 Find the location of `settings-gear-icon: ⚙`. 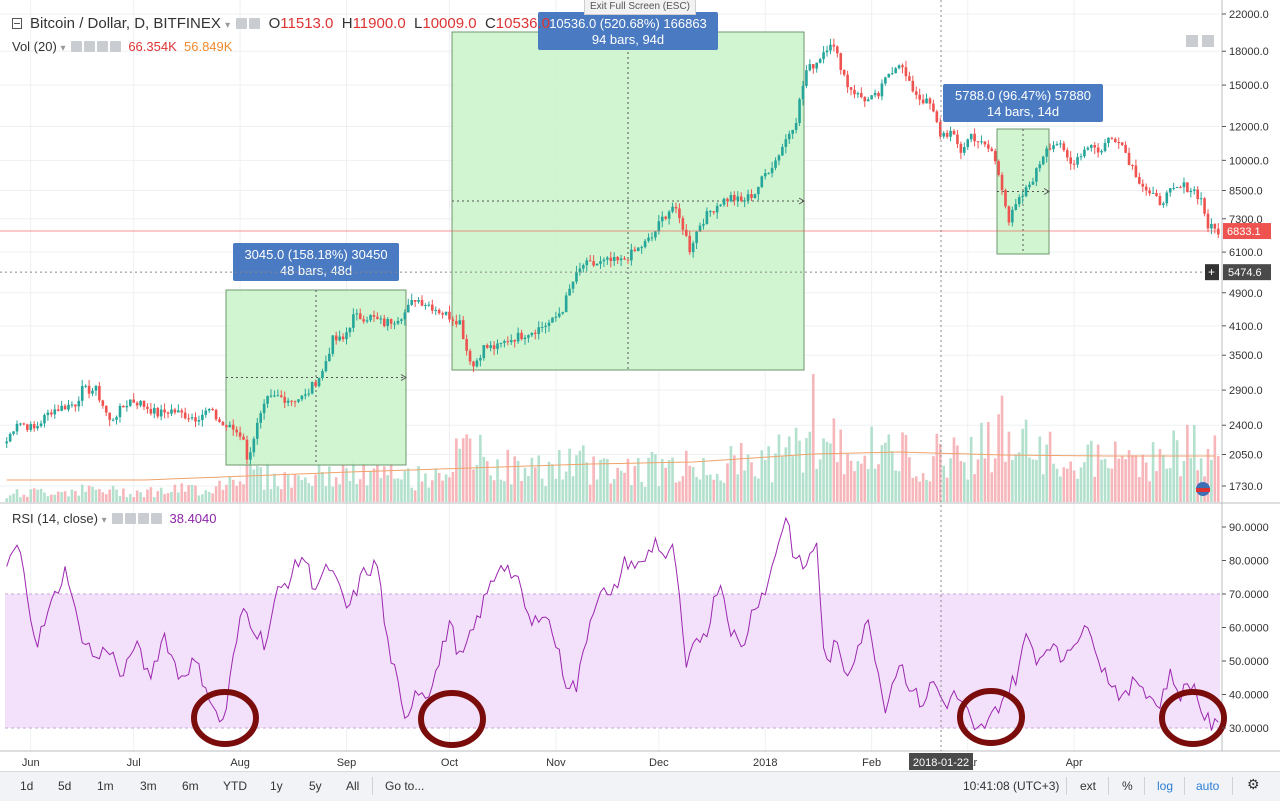

settings-gear-icon: ⚙ is located at coordinates (1253, 784).